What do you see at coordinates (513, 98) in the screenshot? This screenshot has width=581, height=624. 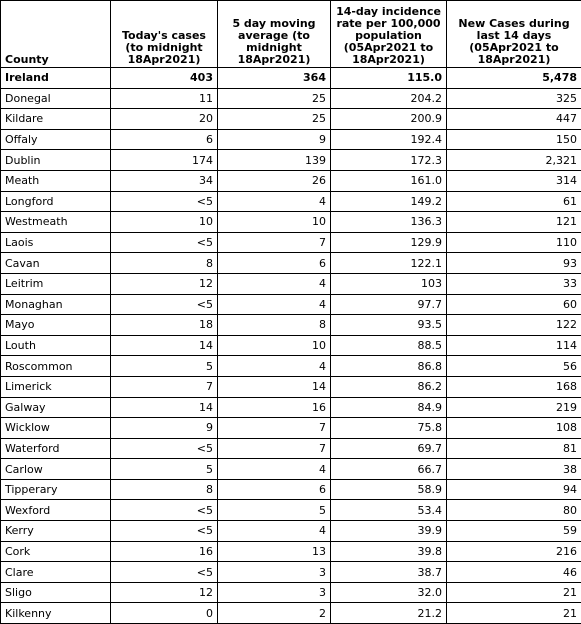 I see `value-cell: 325` at bounding box center [513, 98].